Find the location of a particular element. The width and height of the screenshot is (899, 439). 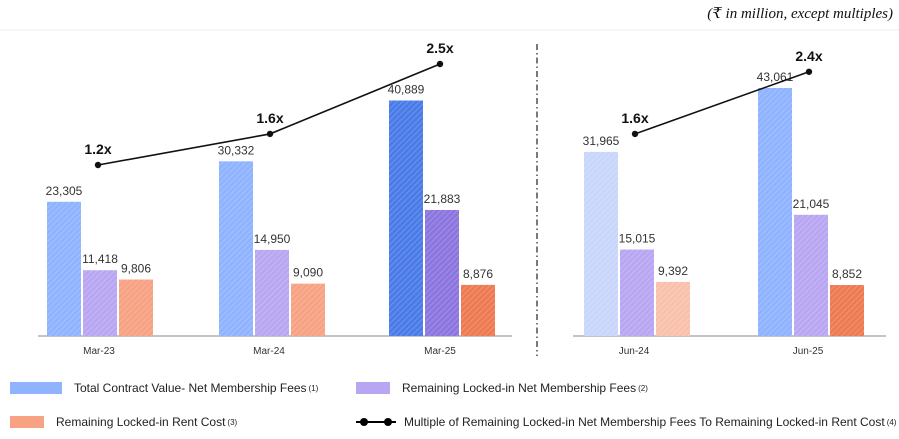

category-label-jun-25: Jun-25 is located at coordinates (808, 351).